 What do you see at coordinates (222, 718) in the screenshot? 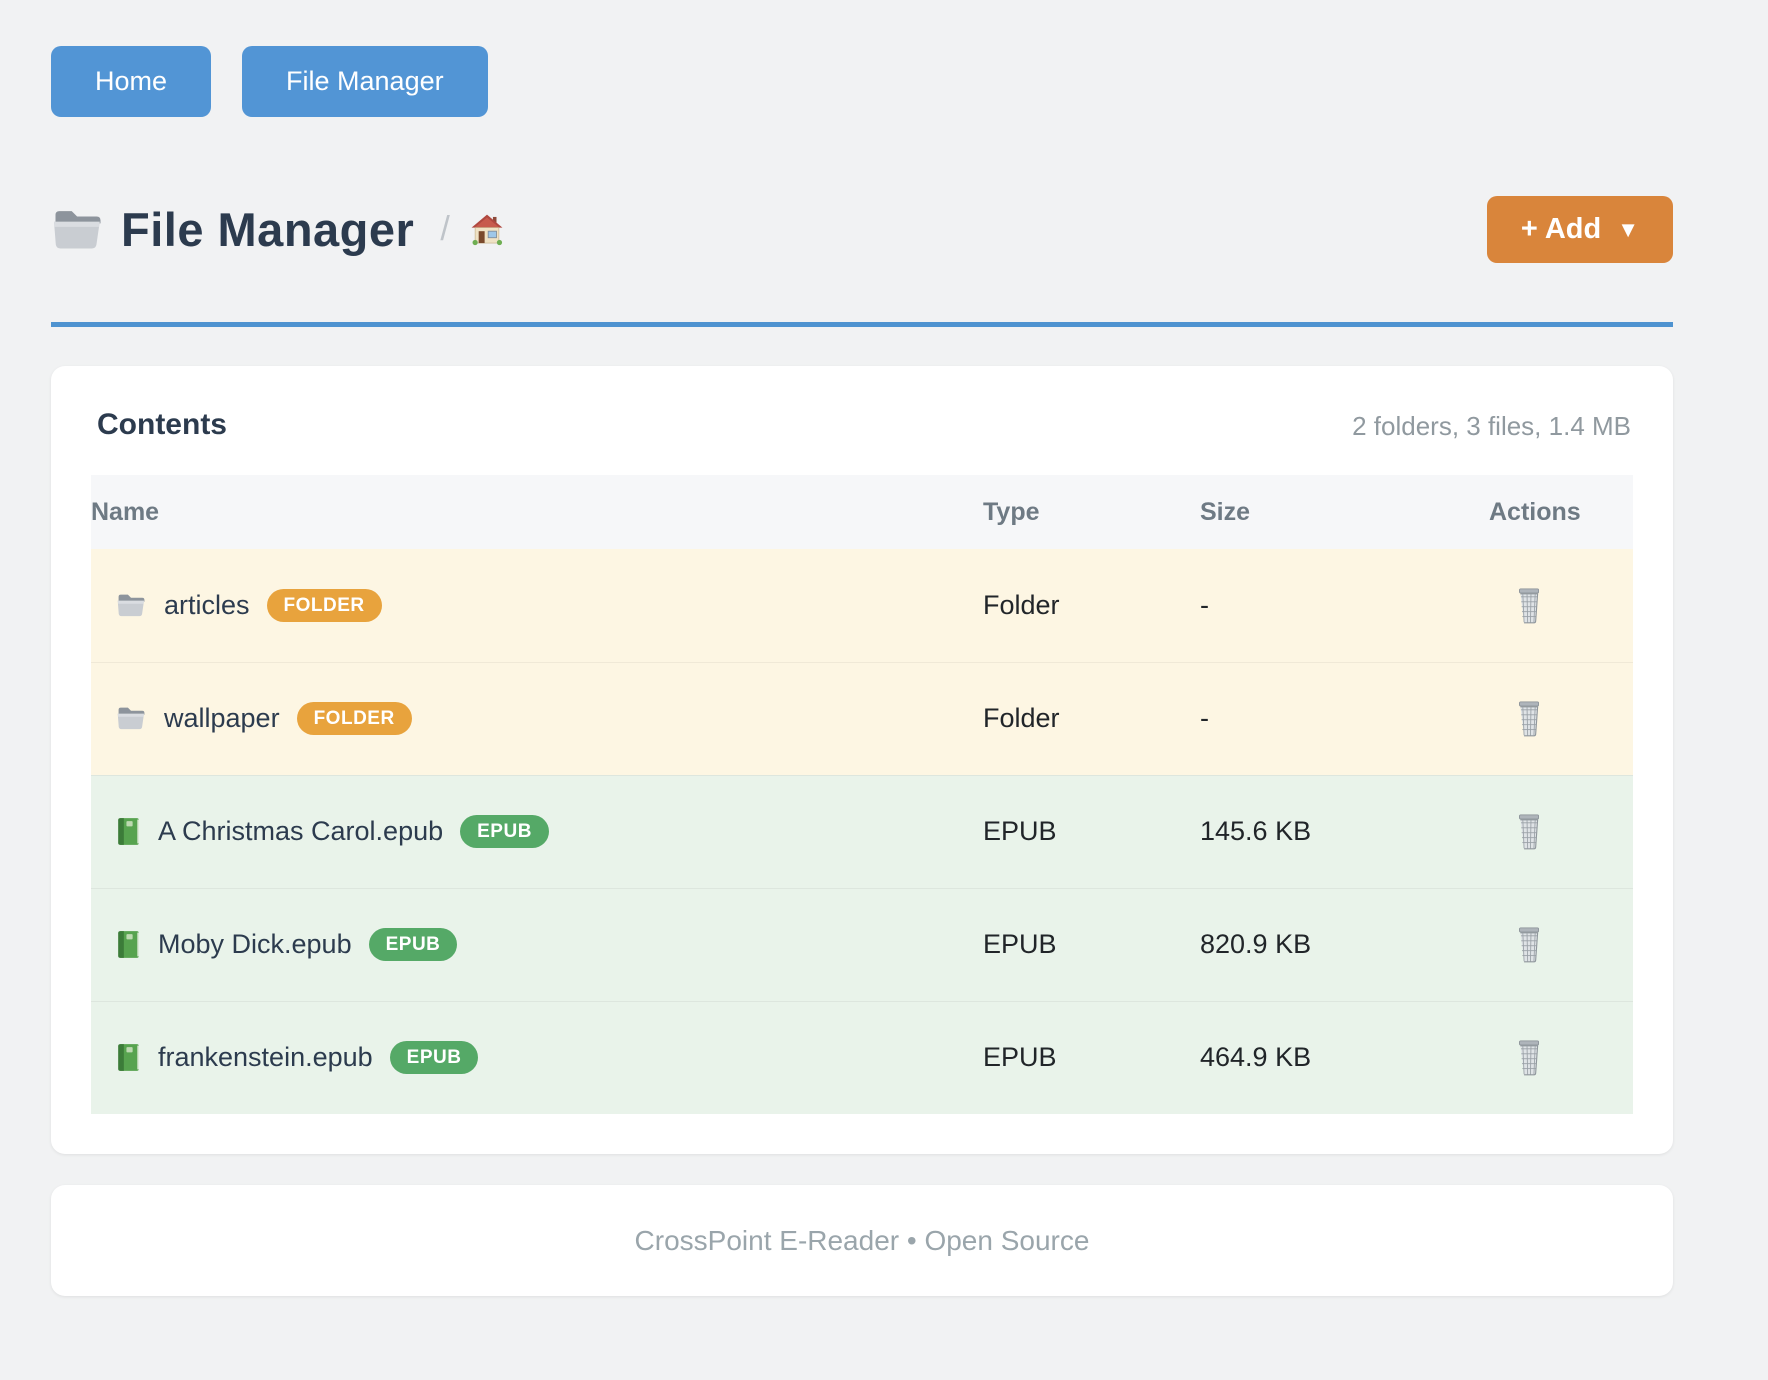
I see `file-name: wallpaper` at bounding box center [222, 718].